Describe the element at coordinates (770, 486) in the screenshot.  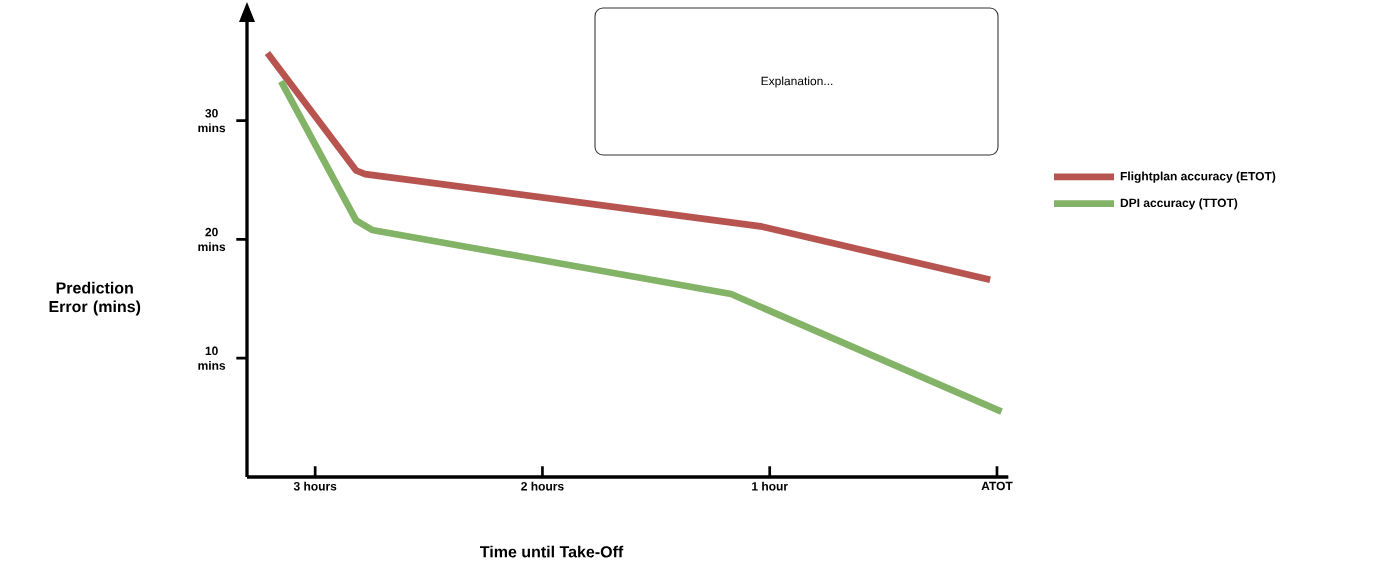
I see `x-tick-label: 1 hour` at that location.